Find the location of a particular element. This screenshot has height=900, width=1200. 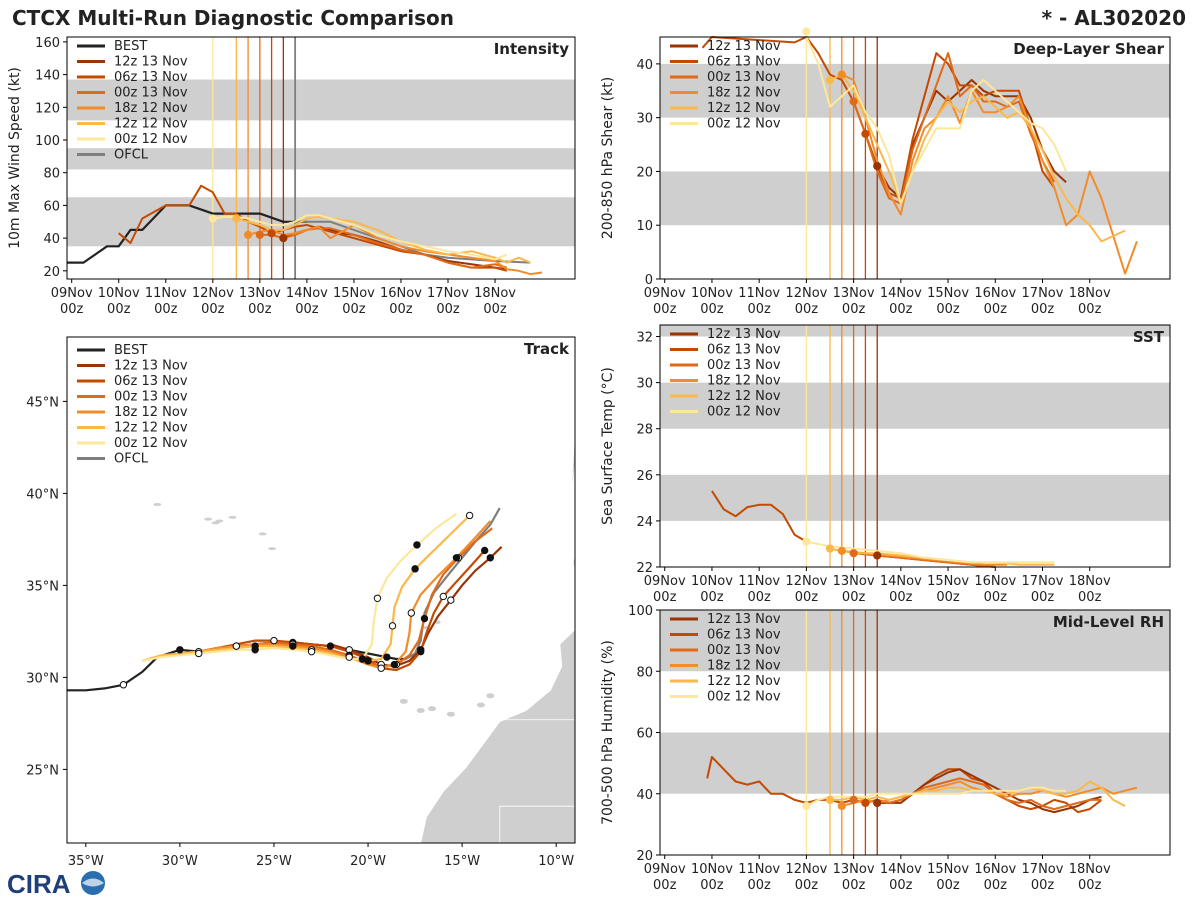

rh-xtick-label: 09Nov is located at coordinates (665, 869).